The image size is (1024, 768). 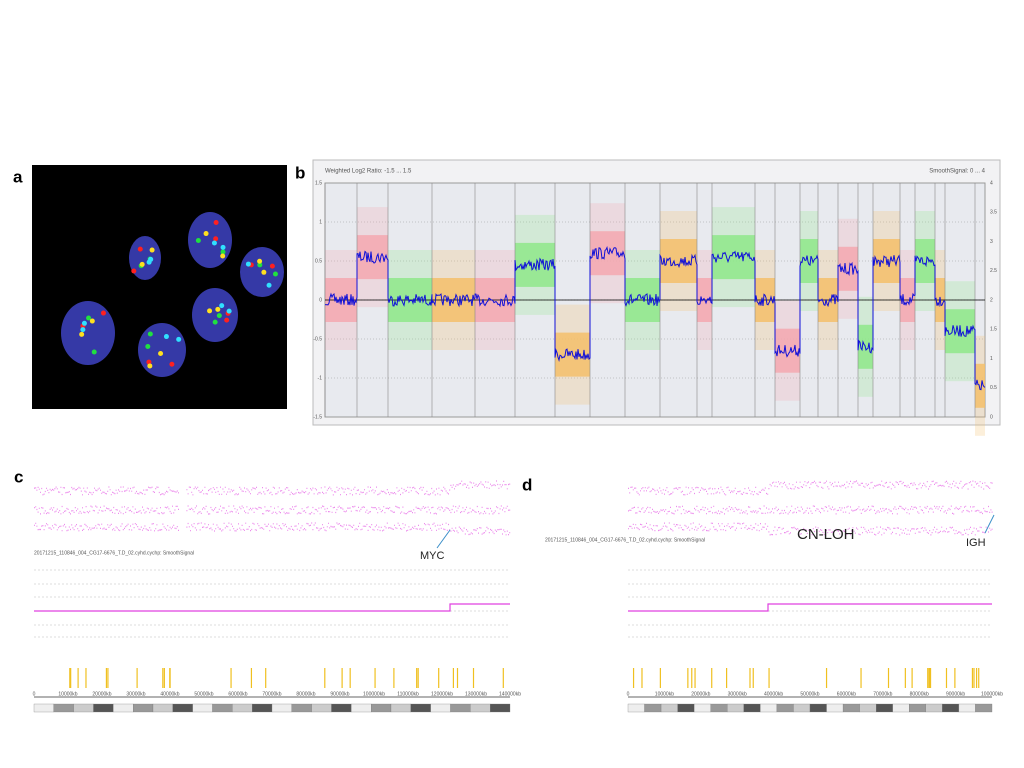 What do you see at coordinates (991, 183) in the screenshot?
I see `y2-tick-label: 4` at bounding box center [991, 183].